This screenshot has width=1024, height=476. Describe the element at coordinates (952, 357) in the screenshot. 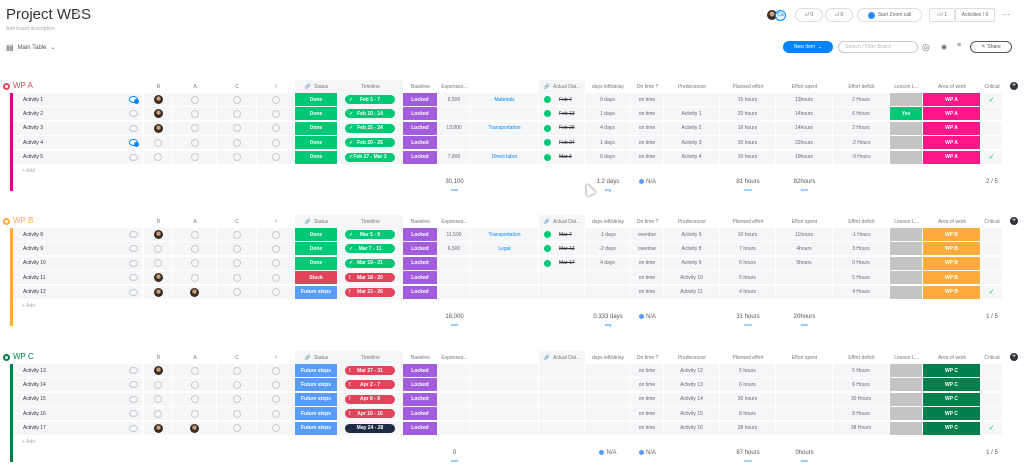

I see `column-header-area: Area of work` at that location.